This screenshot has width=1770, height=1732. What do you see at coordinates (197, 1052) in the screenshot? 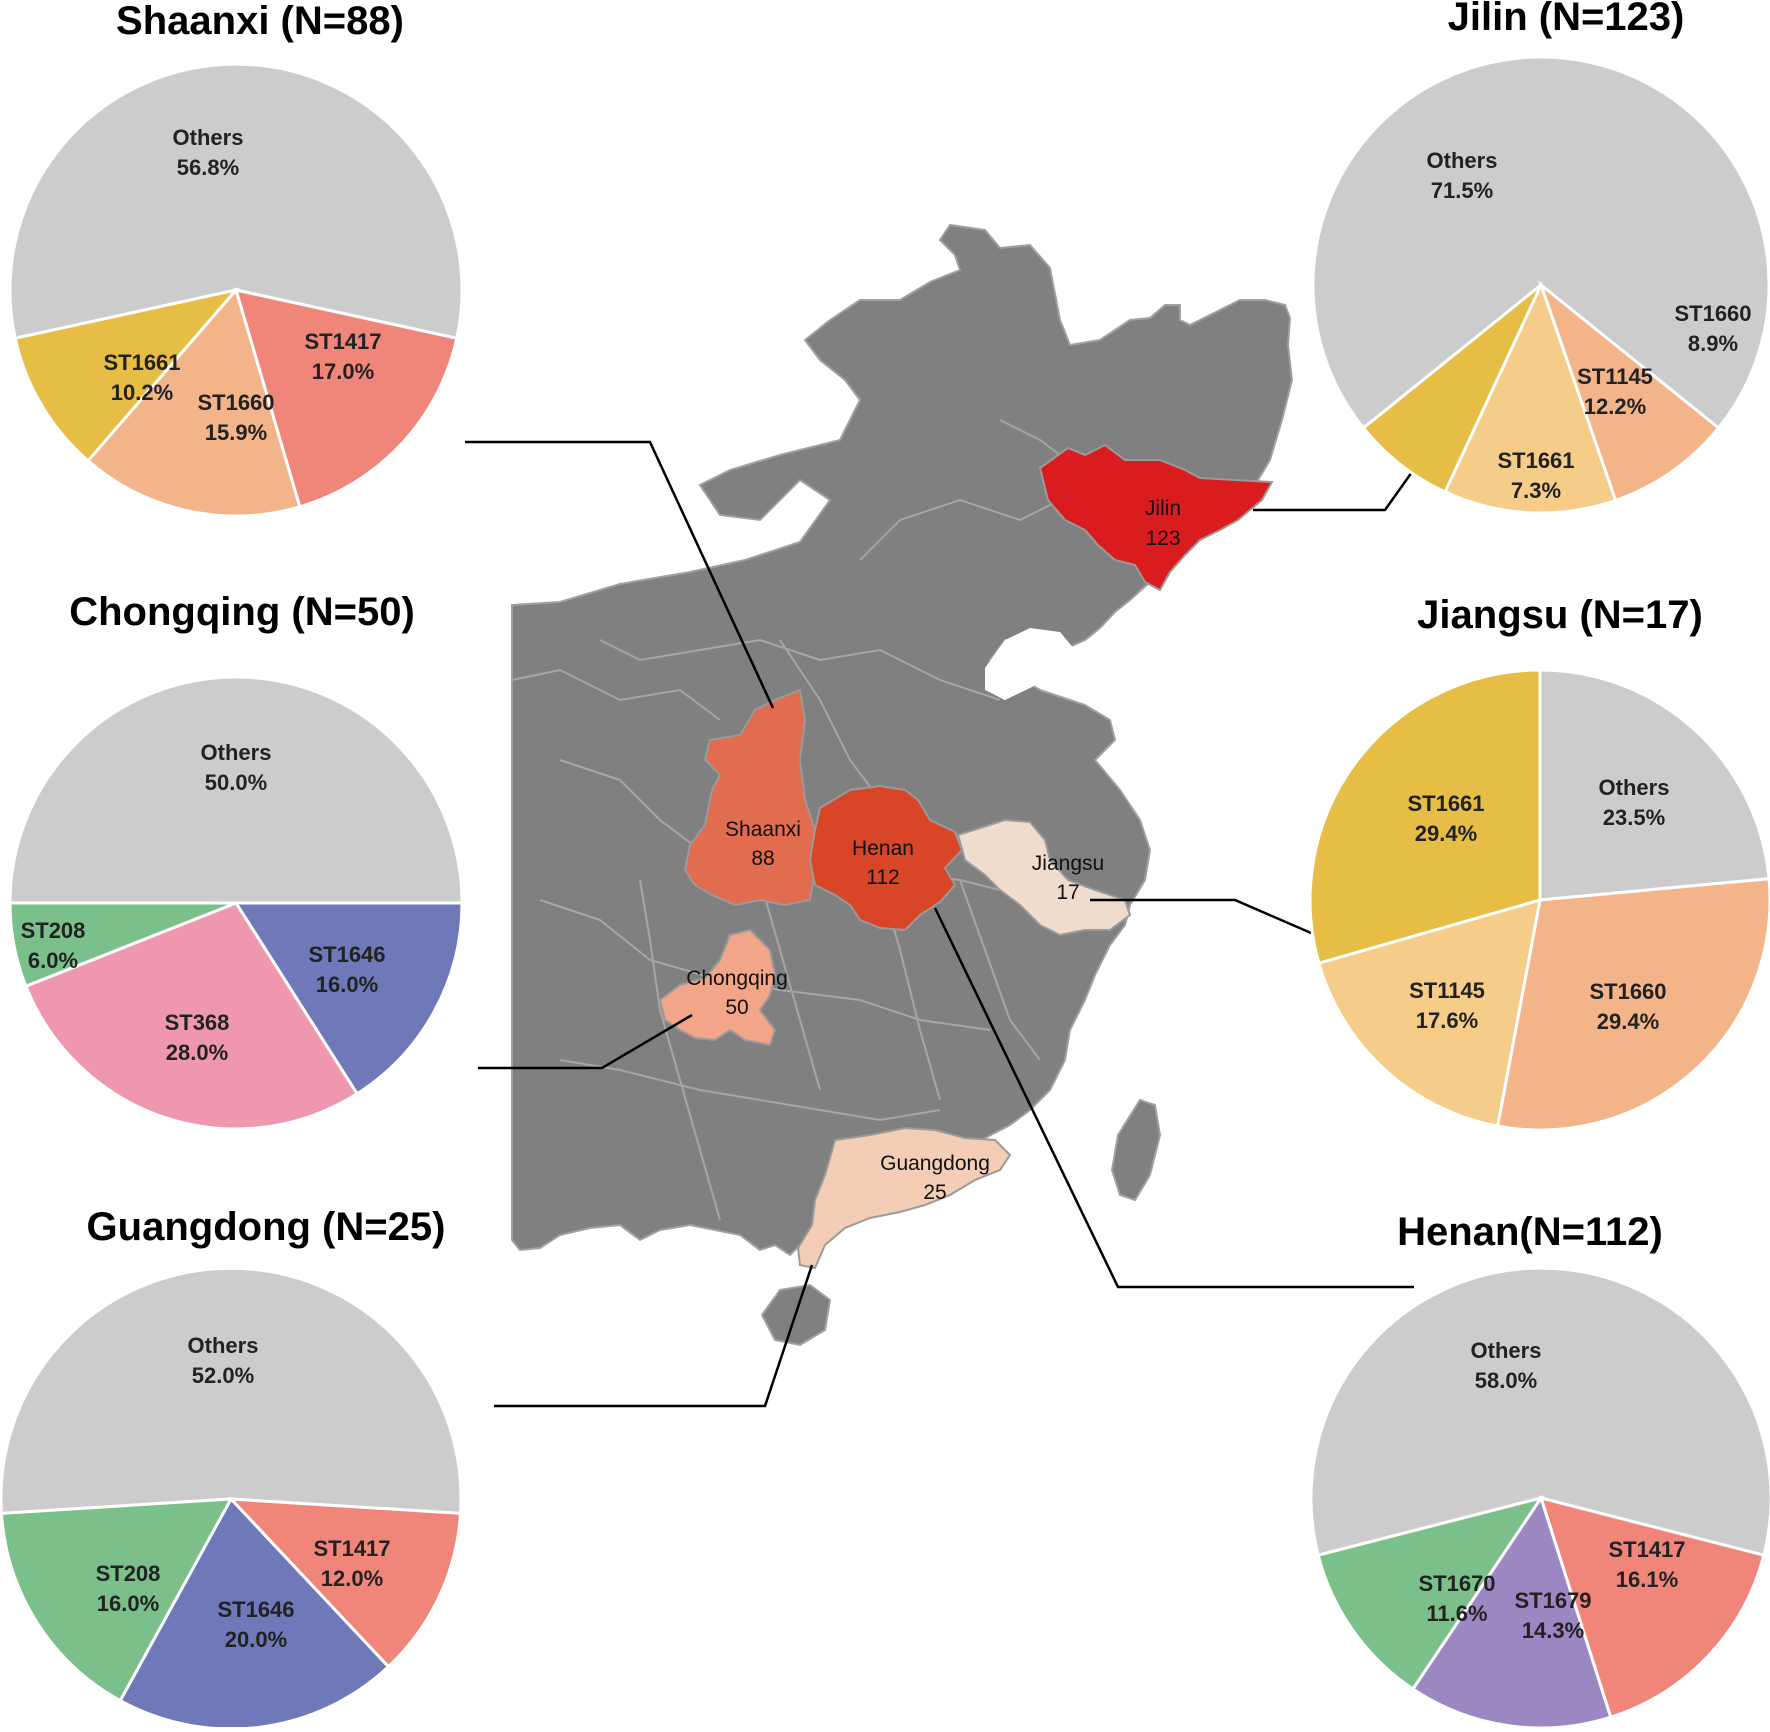
I see `slice-label-value: 28.0%` at bounding box center [197, 1052].